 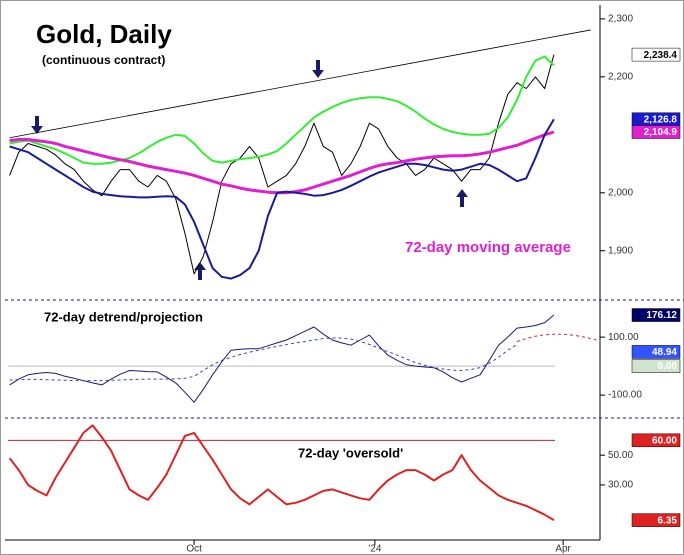 I want to click on chart-subtitle: (continuous contract), so click(x=103, y=60).